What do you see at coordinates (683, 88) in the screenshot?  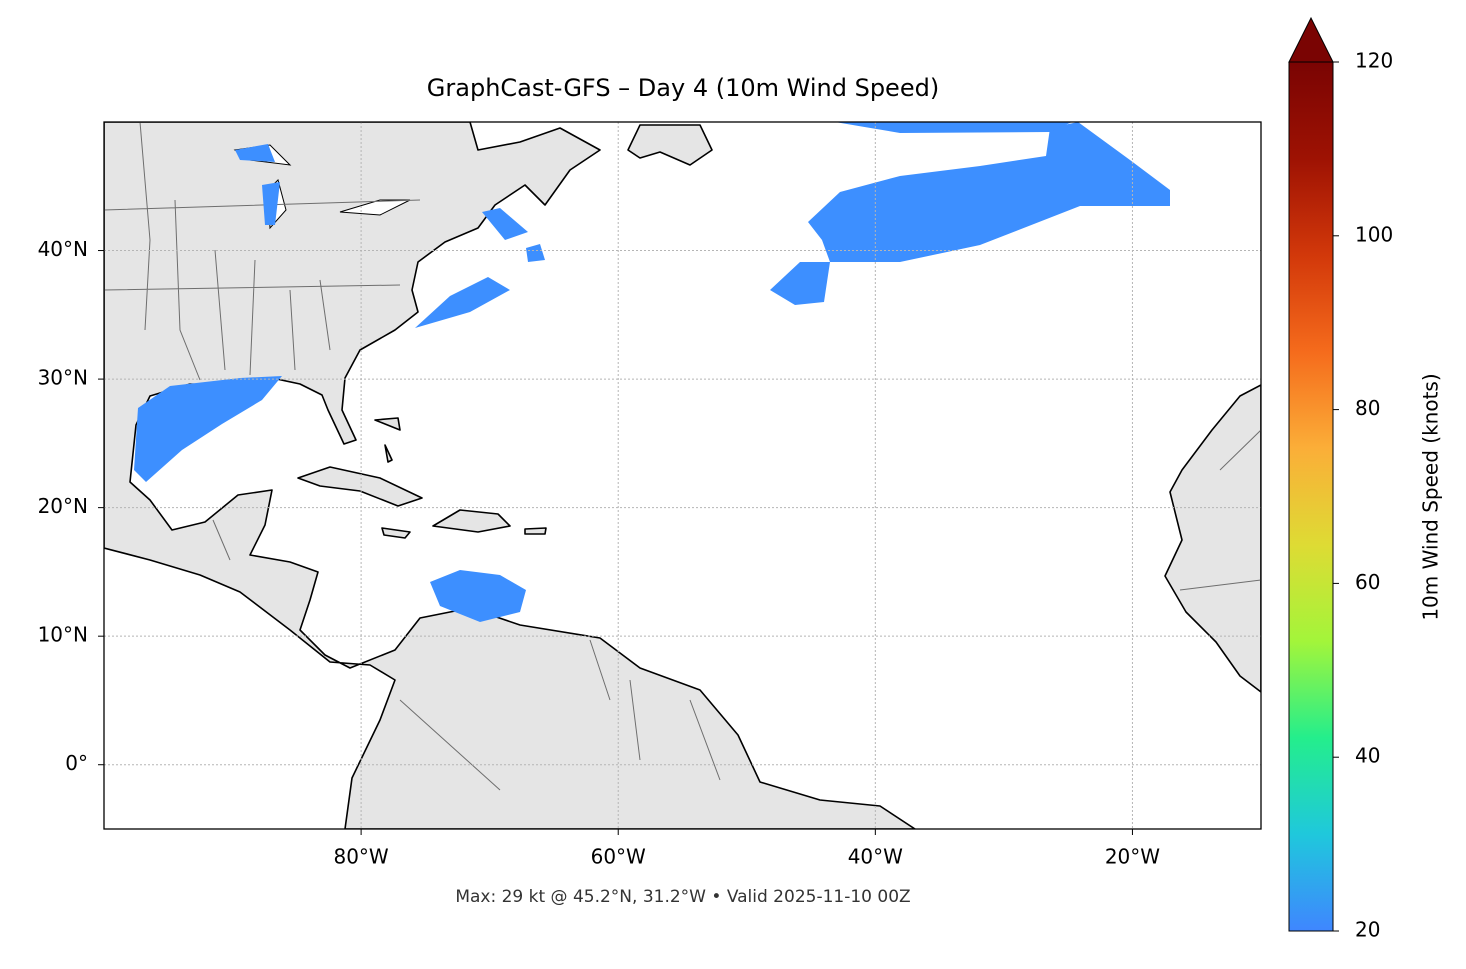 I see `map-title: GraphCast-GFS – Day 4 (10m Wind Speed)` at bounding box center [683, 88].